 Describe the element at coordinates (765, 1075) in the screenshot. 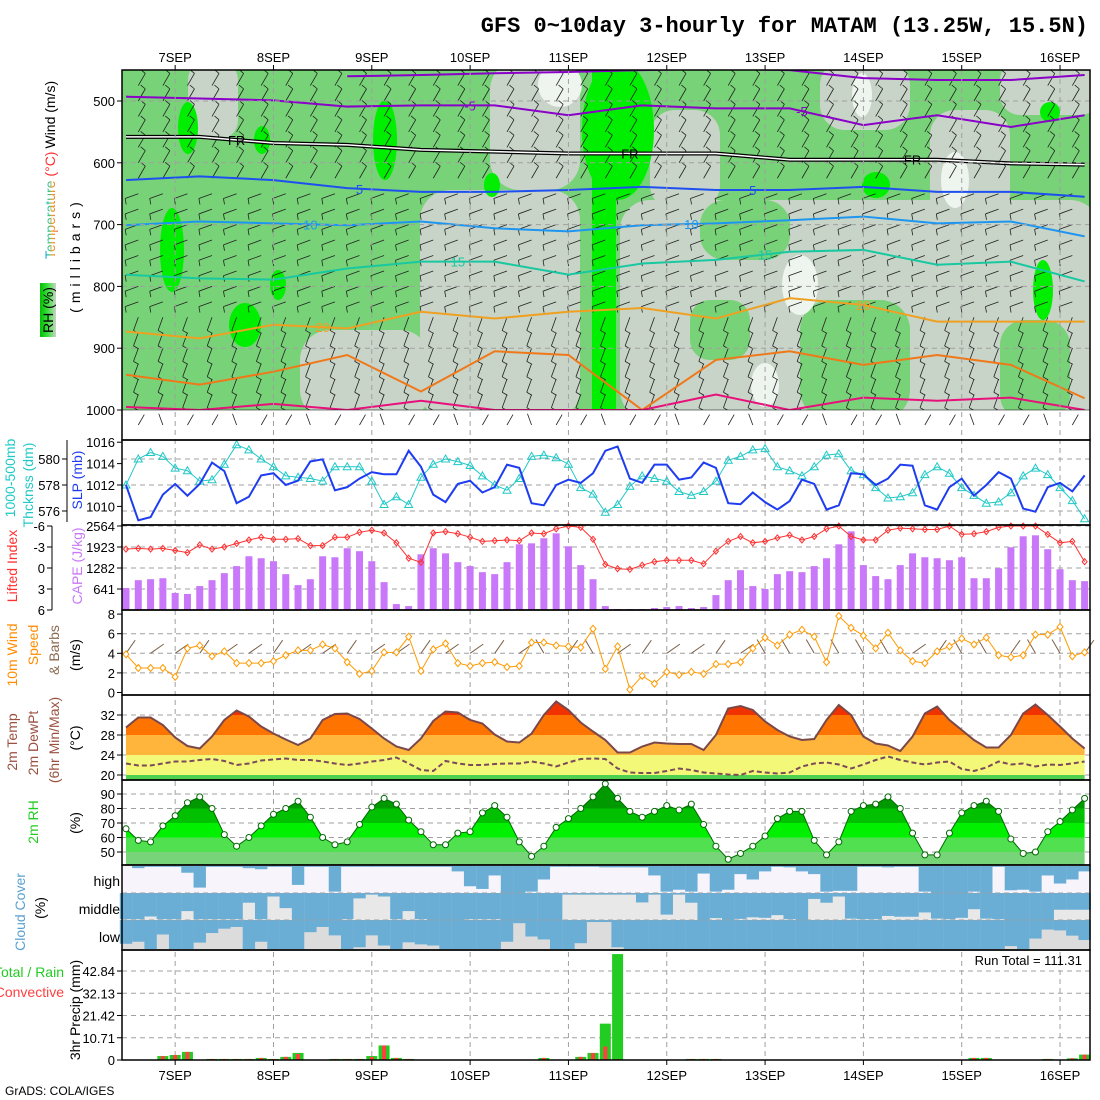

I see `date-label-bottom: 13SEP` at that location.